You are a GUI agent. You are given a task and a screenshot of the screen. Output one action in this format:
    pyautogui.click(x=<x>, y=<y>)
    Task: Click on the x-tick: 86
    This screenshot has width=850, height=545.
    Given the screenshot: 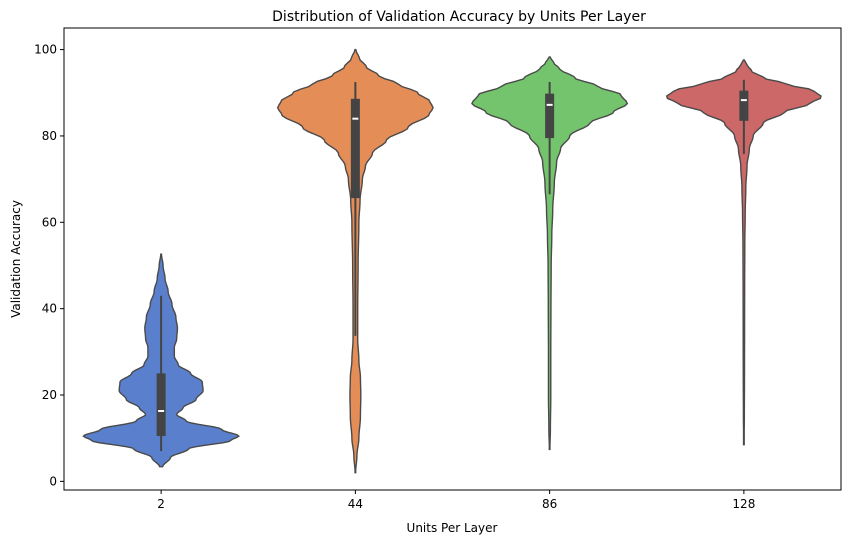 What is the action you would take?
    pyautogui.click(x=549, y=500)
    